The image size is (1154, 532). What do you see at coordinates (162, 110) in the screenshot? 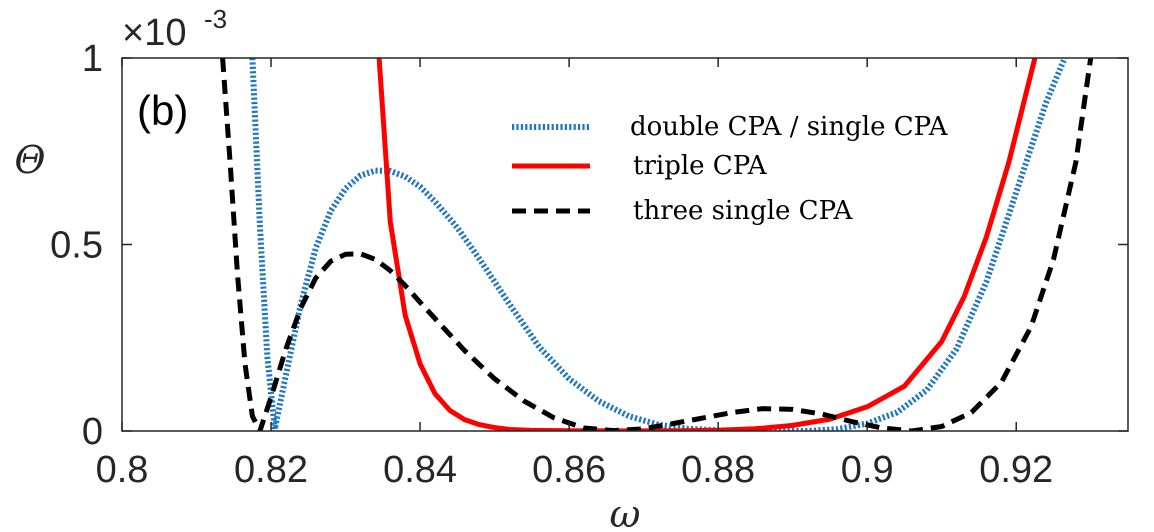
I see `panel-label: (b)` at bounding box center [162, 110].